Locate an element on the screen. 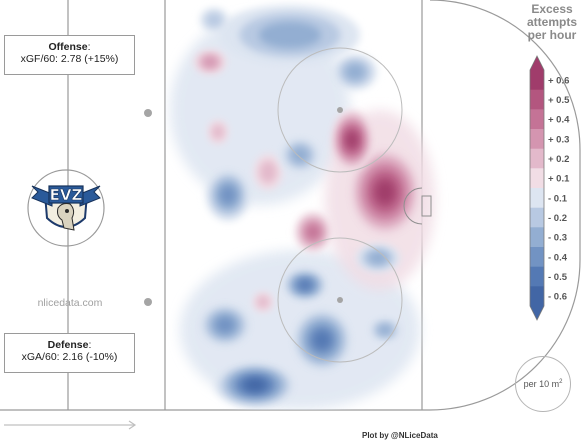 The height and width of the screenshot is (444, 582). colorbar-tick-label: + 0.6 is located at coordinates (558, 80).